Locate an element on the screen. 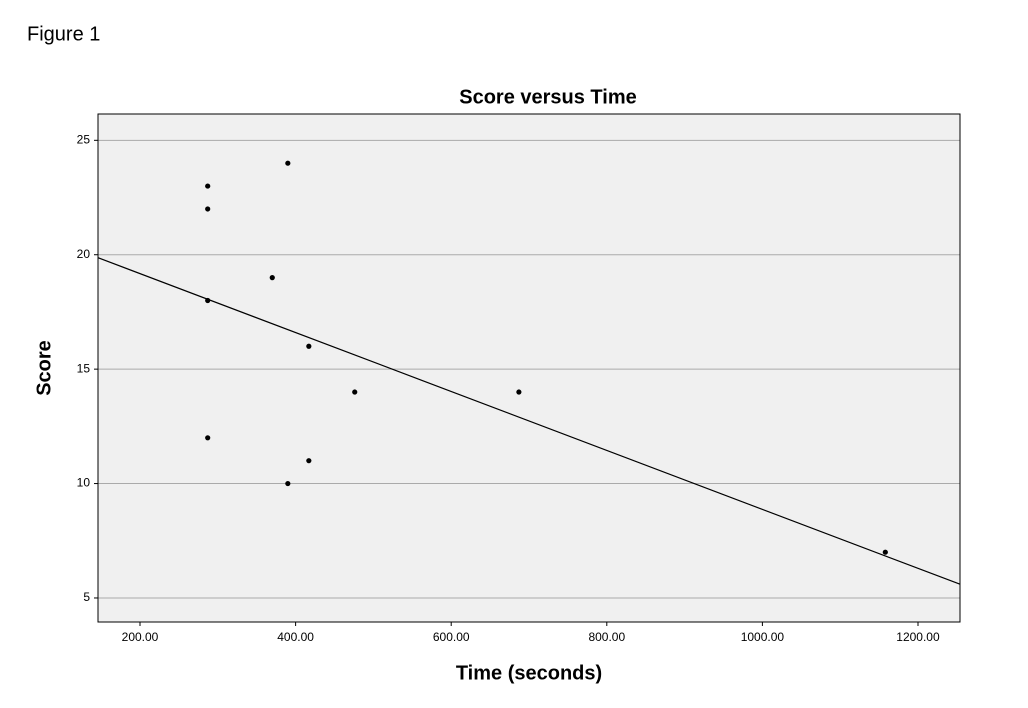 The image size is (1028, 708). y-tick-label: 15 is located at coordinates (84, 368).